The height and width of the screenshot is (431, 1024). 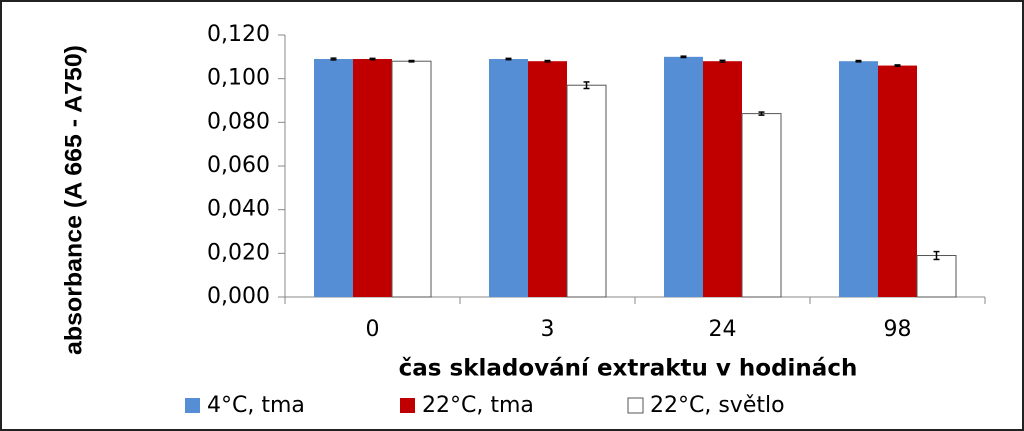 I want to click on legend-label: 4°C, tma, so click(x=256, y=405).